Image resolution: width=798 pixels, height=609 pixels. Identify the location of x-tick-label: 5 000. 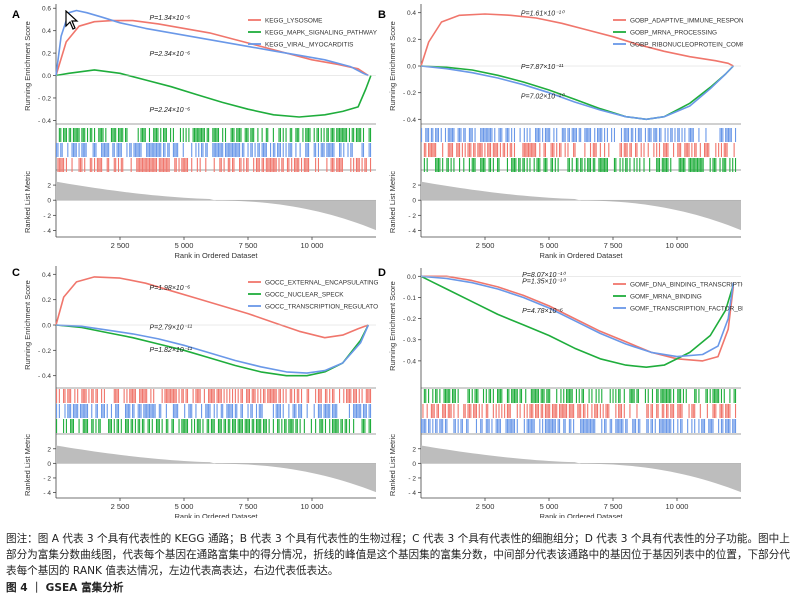
(549, 506).